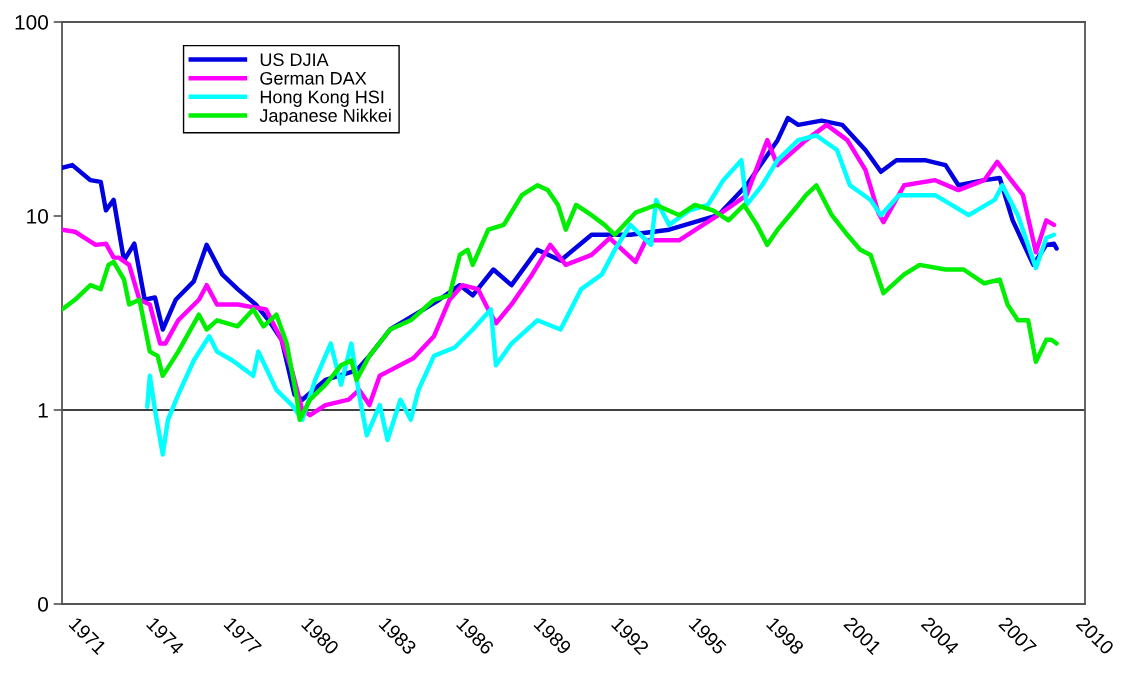 The height and width of the screenshot is (675, 1128). Describe the element at coordinates (31, 22) in the screenshot. I see `y-tick-label: 100` at that location.